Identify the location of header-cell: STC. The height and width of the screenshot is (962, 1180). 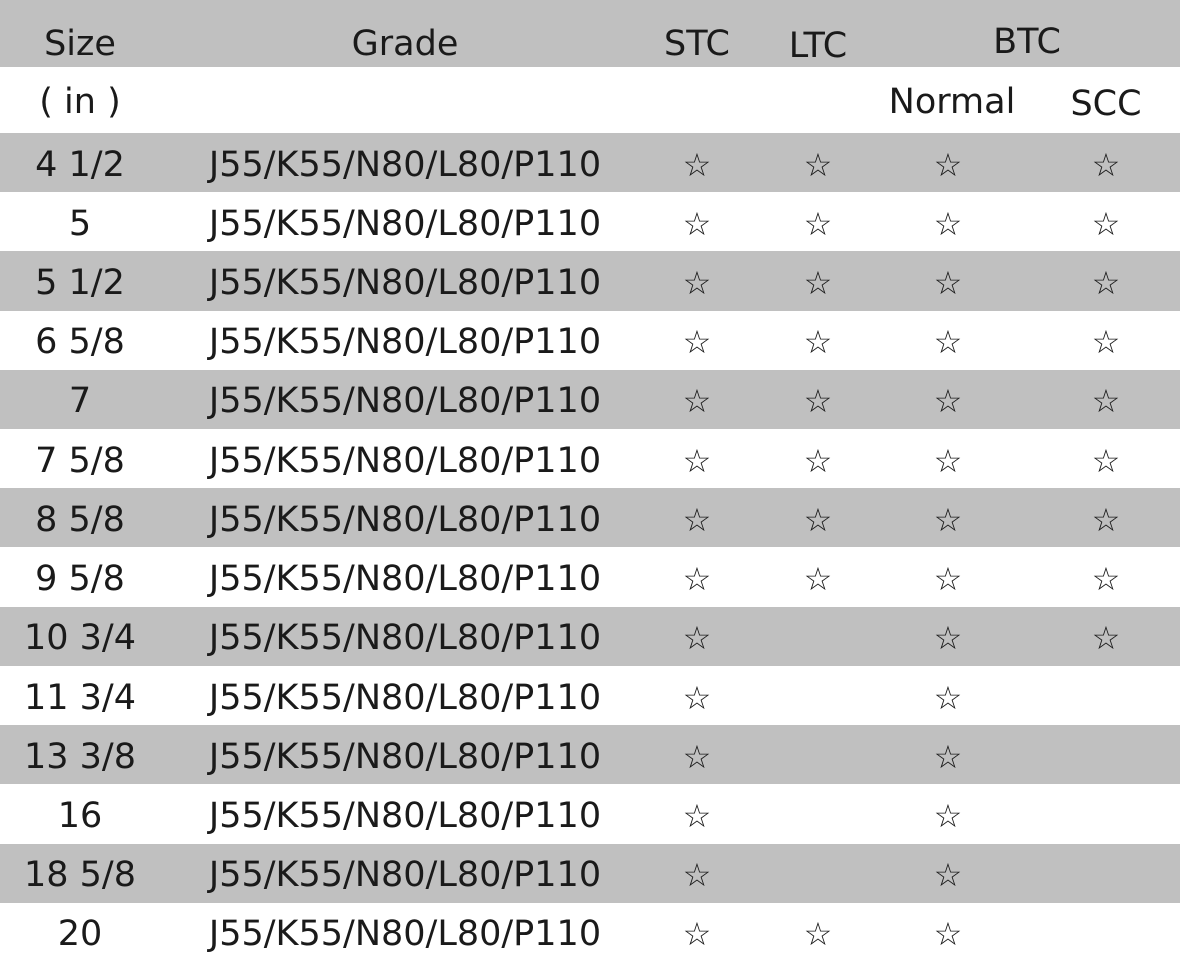
(697, 44).